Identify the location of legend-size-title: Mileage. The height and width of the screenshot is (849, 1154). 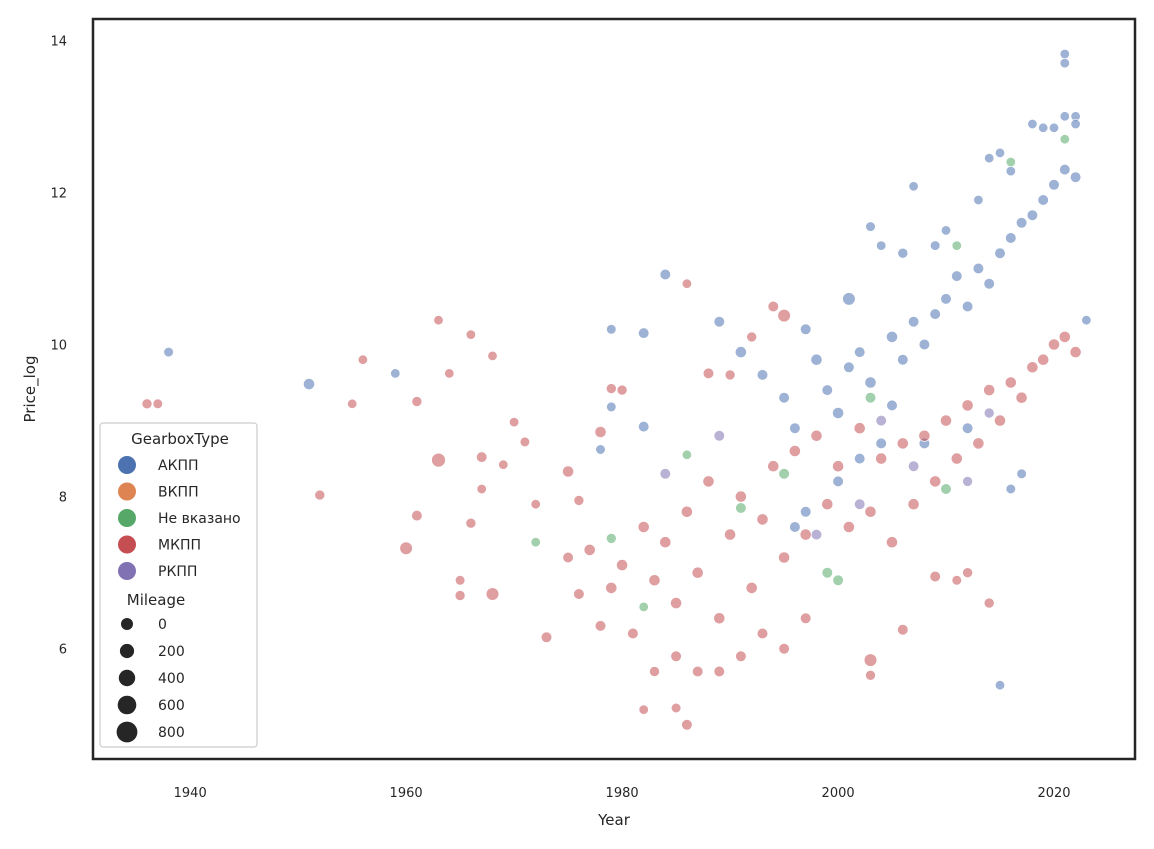
(156, 600).